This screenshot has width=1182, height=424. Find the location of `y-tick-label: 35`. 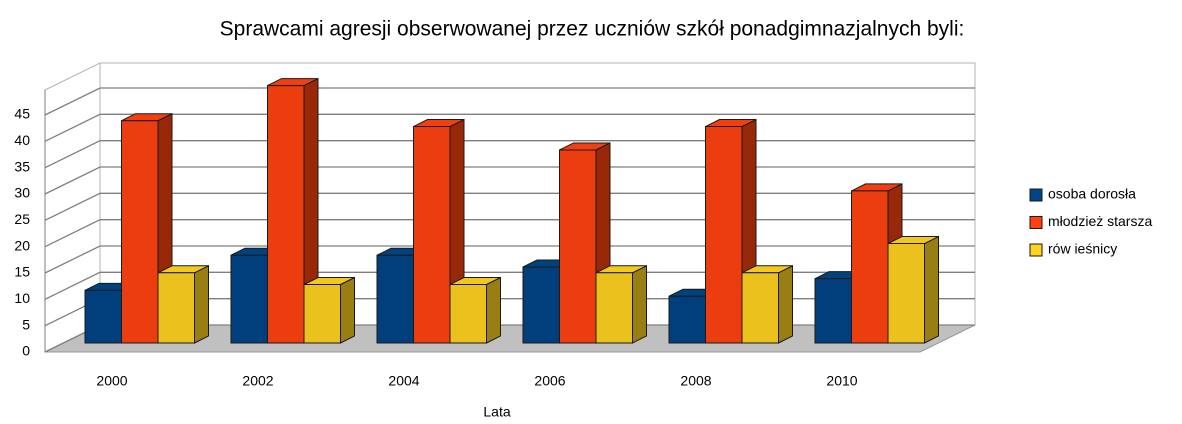

y-tick-label: 35 is located at coordinates (22, 166).